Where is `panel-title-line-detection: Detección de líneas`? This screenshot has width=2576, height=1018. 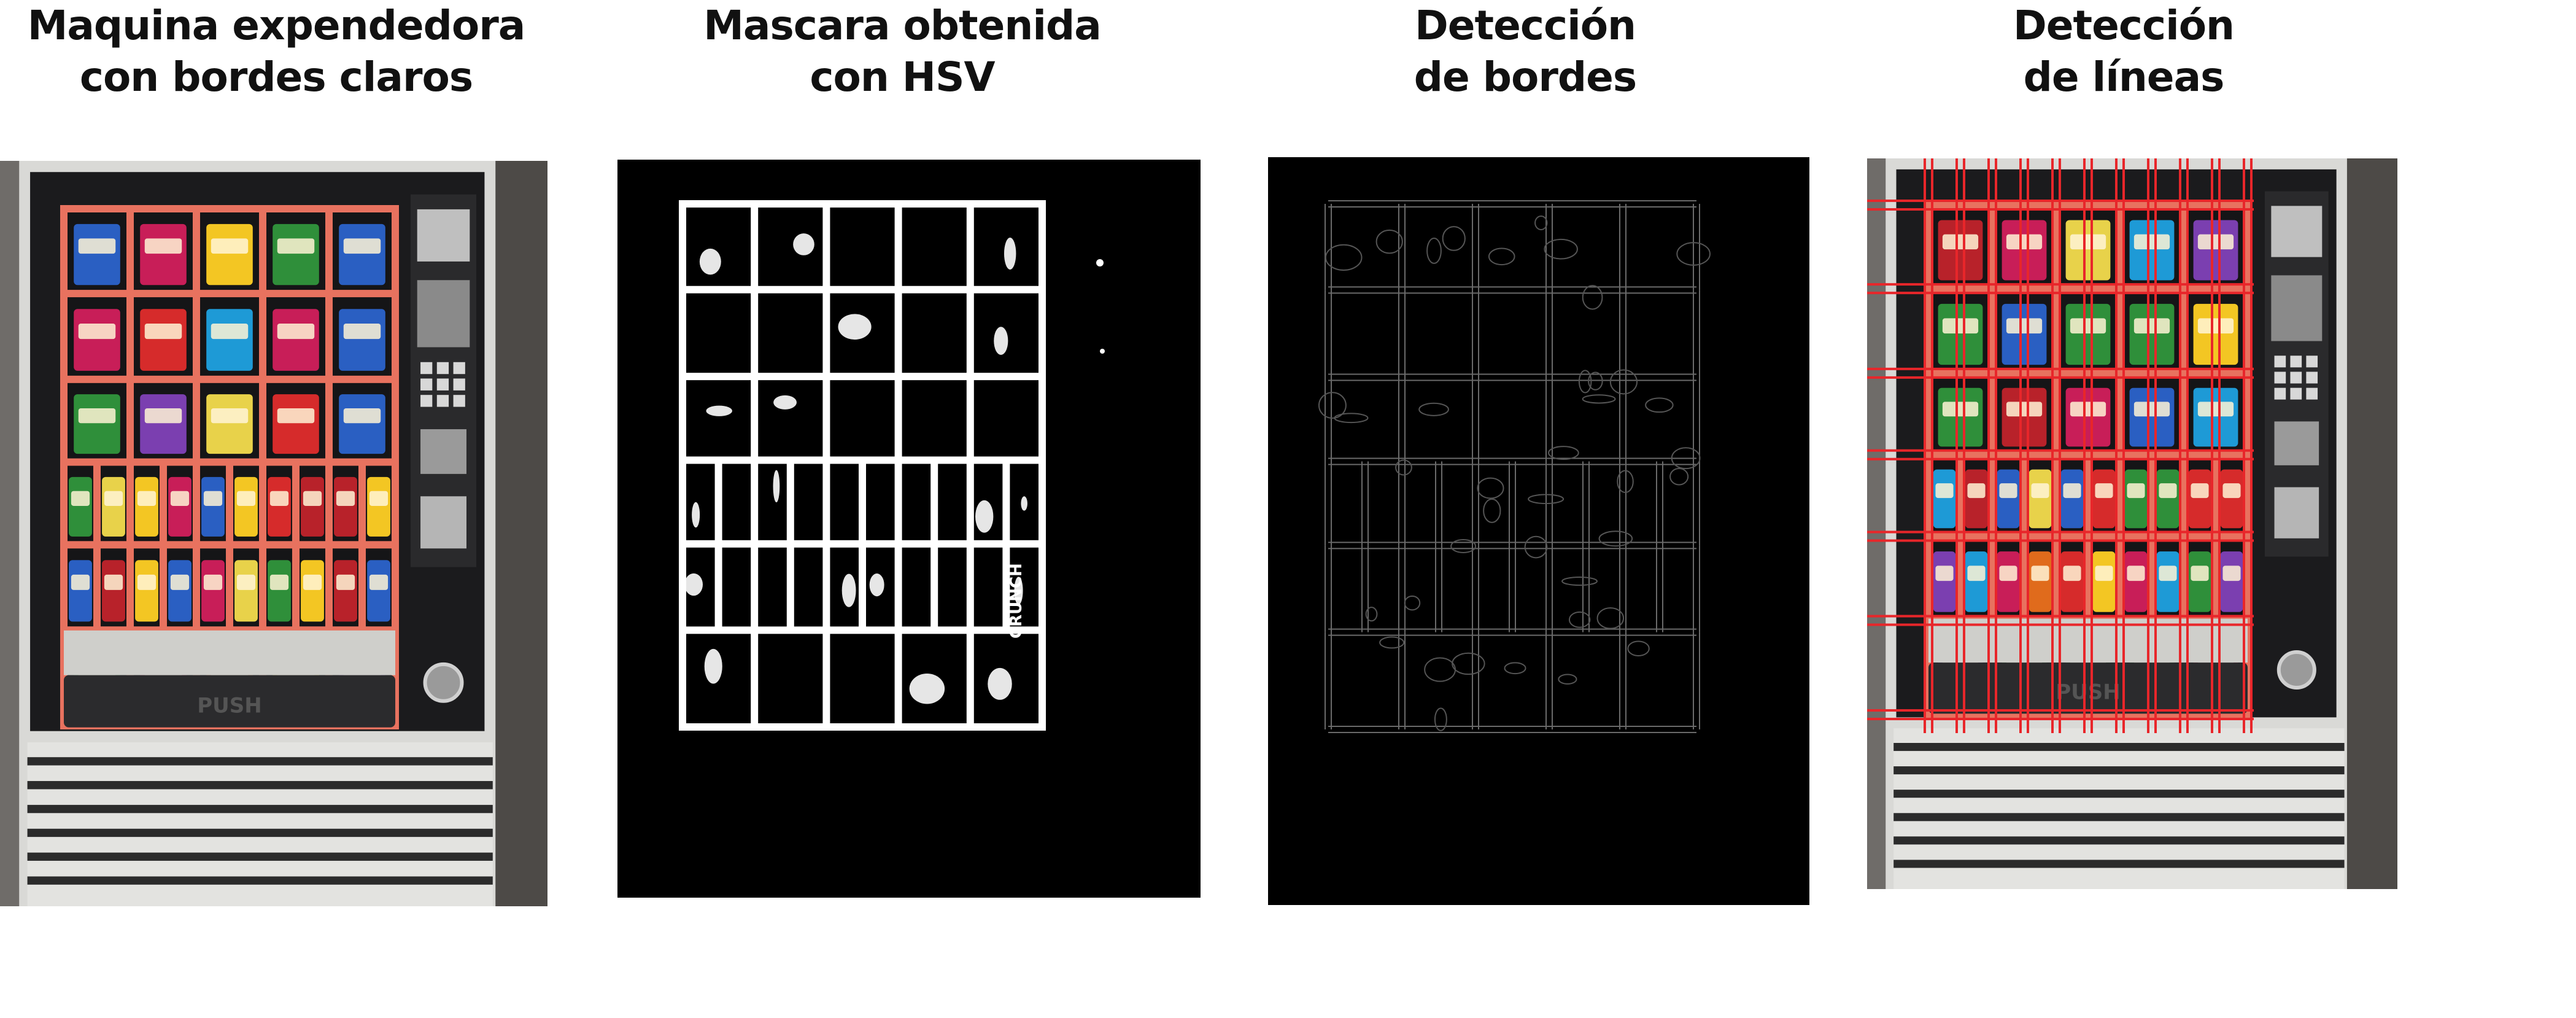
panel-title-line-detection: Detección de líneas is located at coordinates (2124, 52).